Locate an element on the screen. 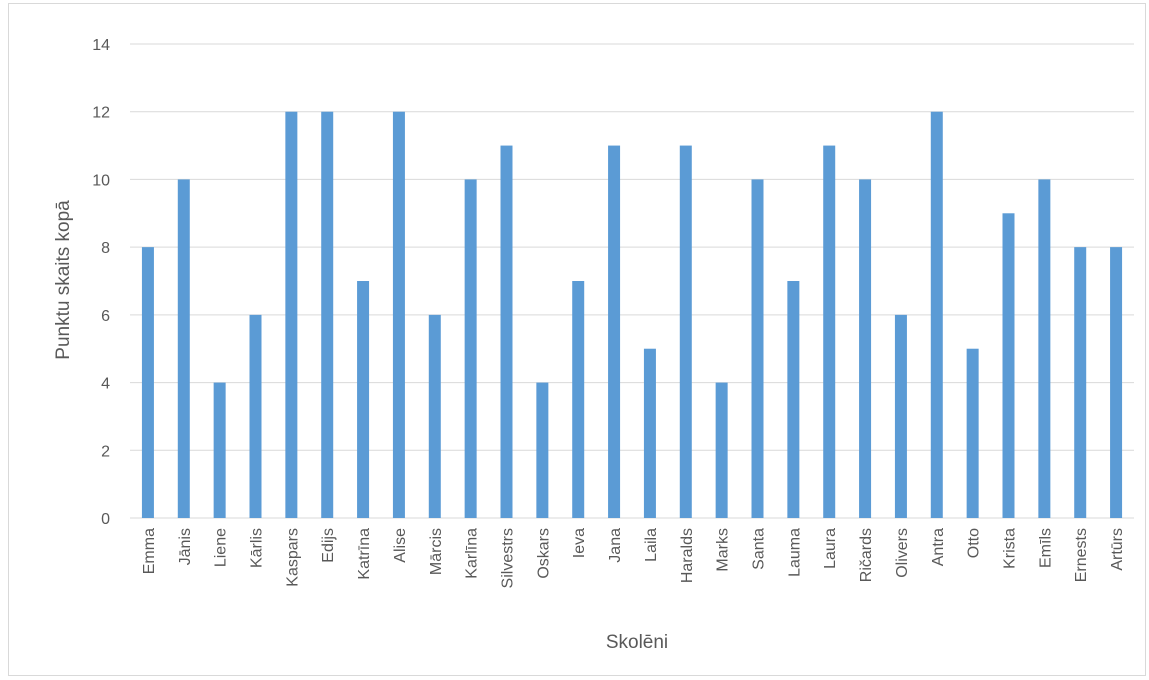 This screenshot has width=1149, height=680. x-tick-label: Mārcis is located at coordinates (436, 551).